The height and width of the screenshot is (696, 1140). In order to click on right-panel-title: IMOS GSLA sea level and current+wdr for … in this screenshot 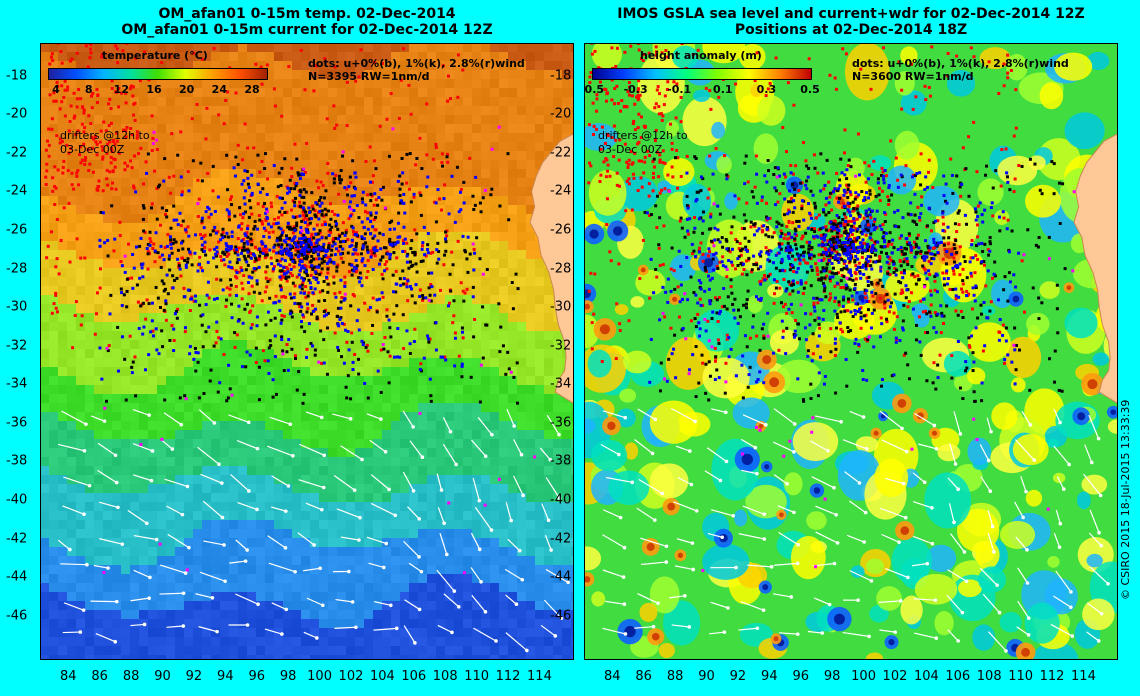, I will do `click(851, 22)`.